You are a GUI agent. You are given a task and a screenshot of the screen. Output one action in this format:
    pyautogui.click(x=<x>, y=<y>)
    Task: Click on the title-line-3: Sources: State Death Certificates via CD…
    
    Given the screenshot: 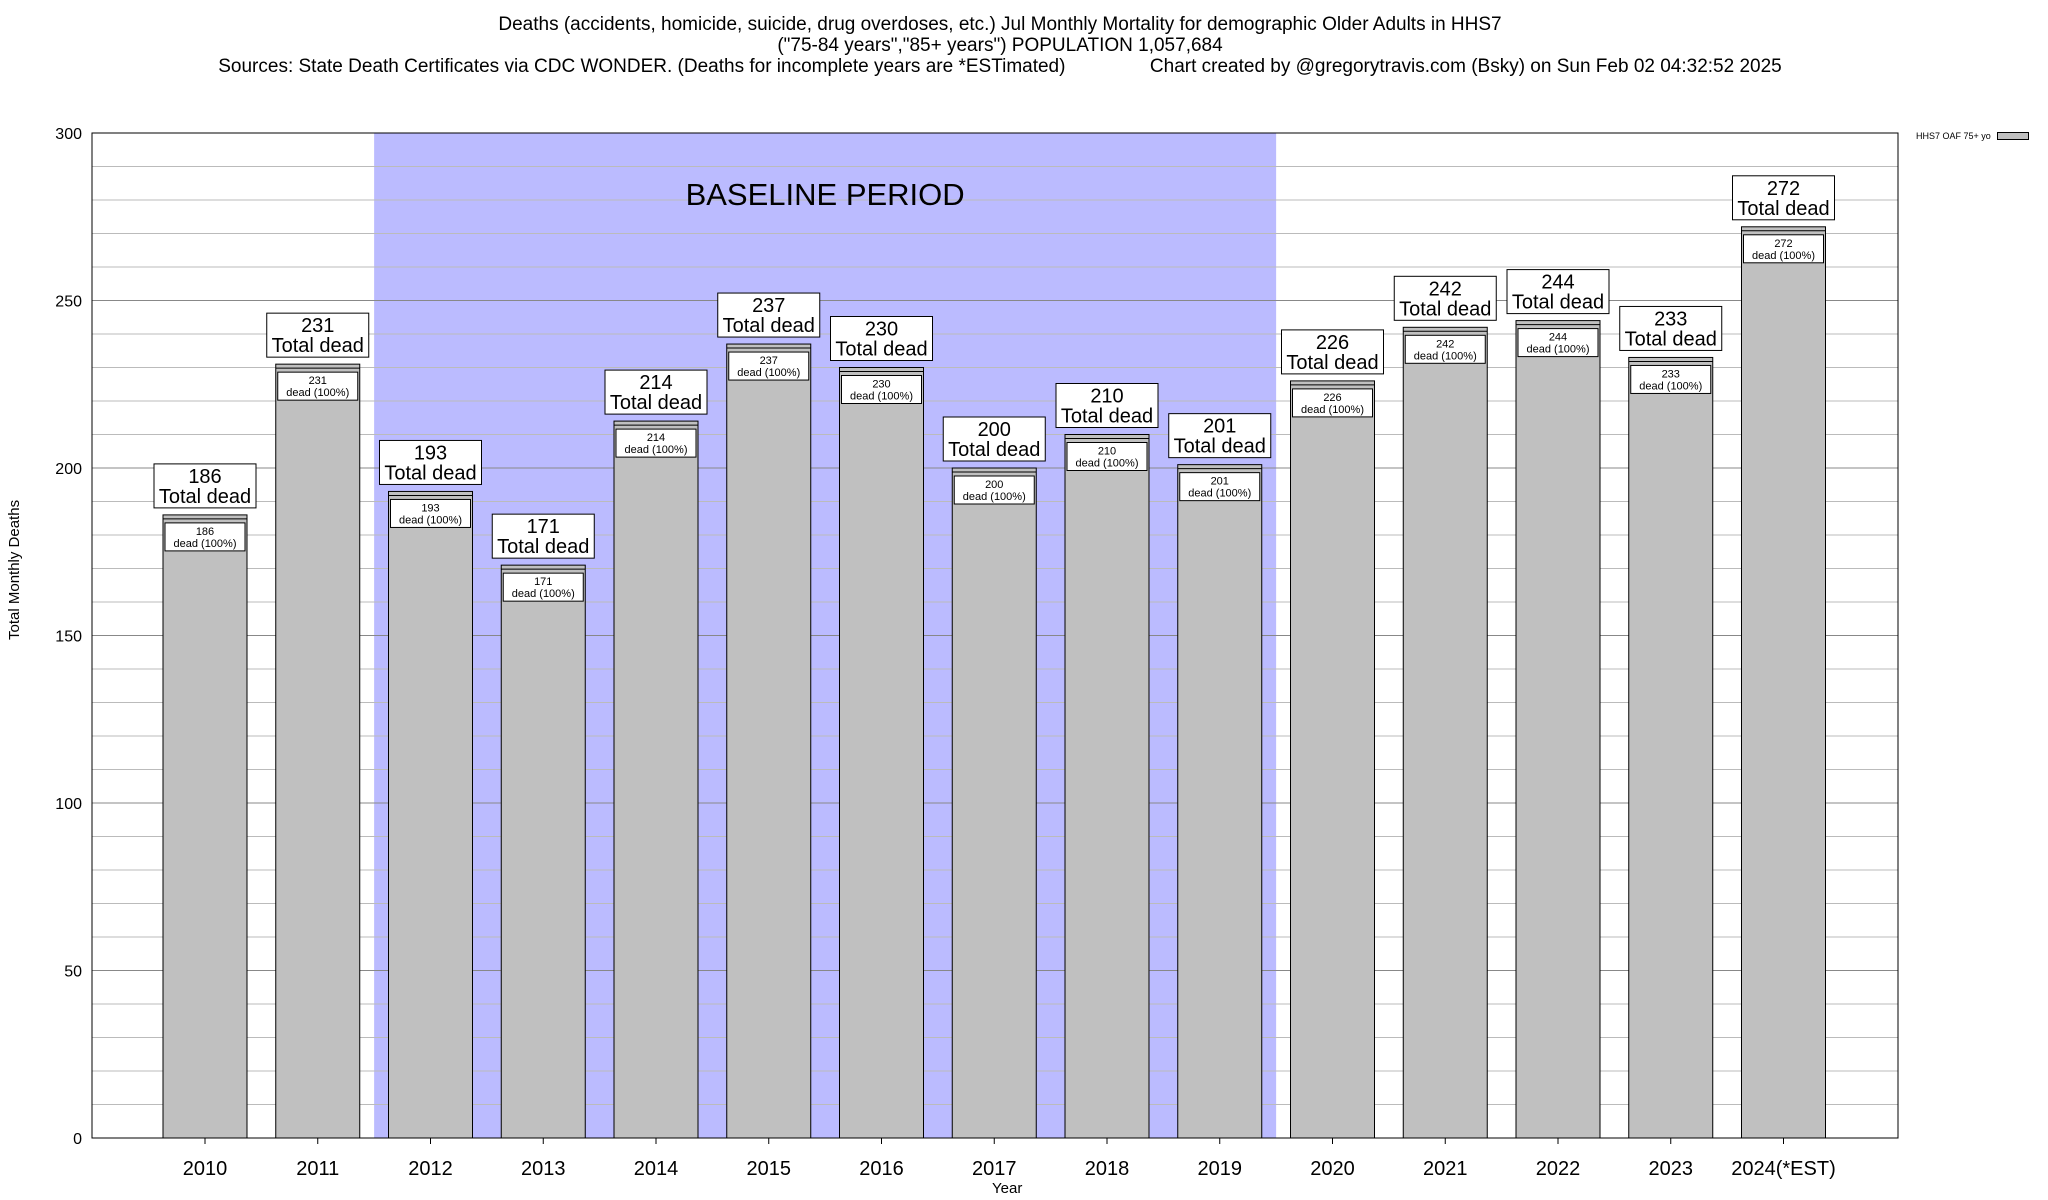 What is the action you would take?
    pyautogui.click(x=1000, y=66)
    